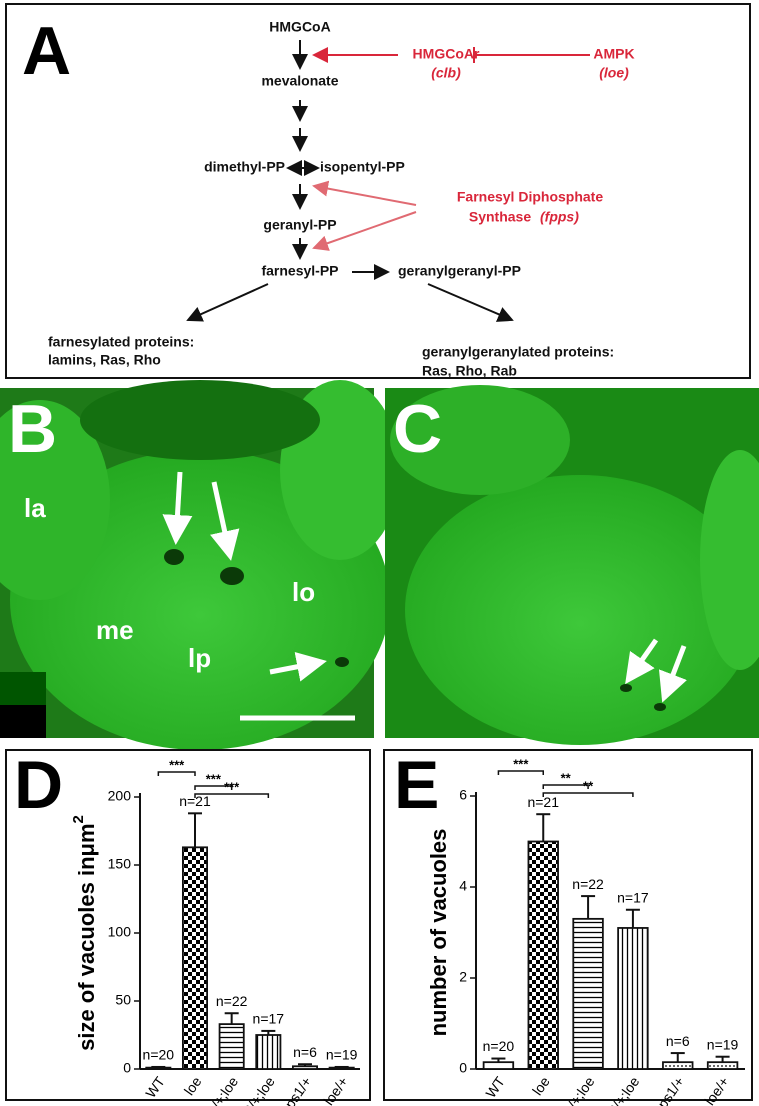  Describe the element at coordinates (469, 371) in the screenshot. I see `product: Ras, Rho, Rab` at that location.